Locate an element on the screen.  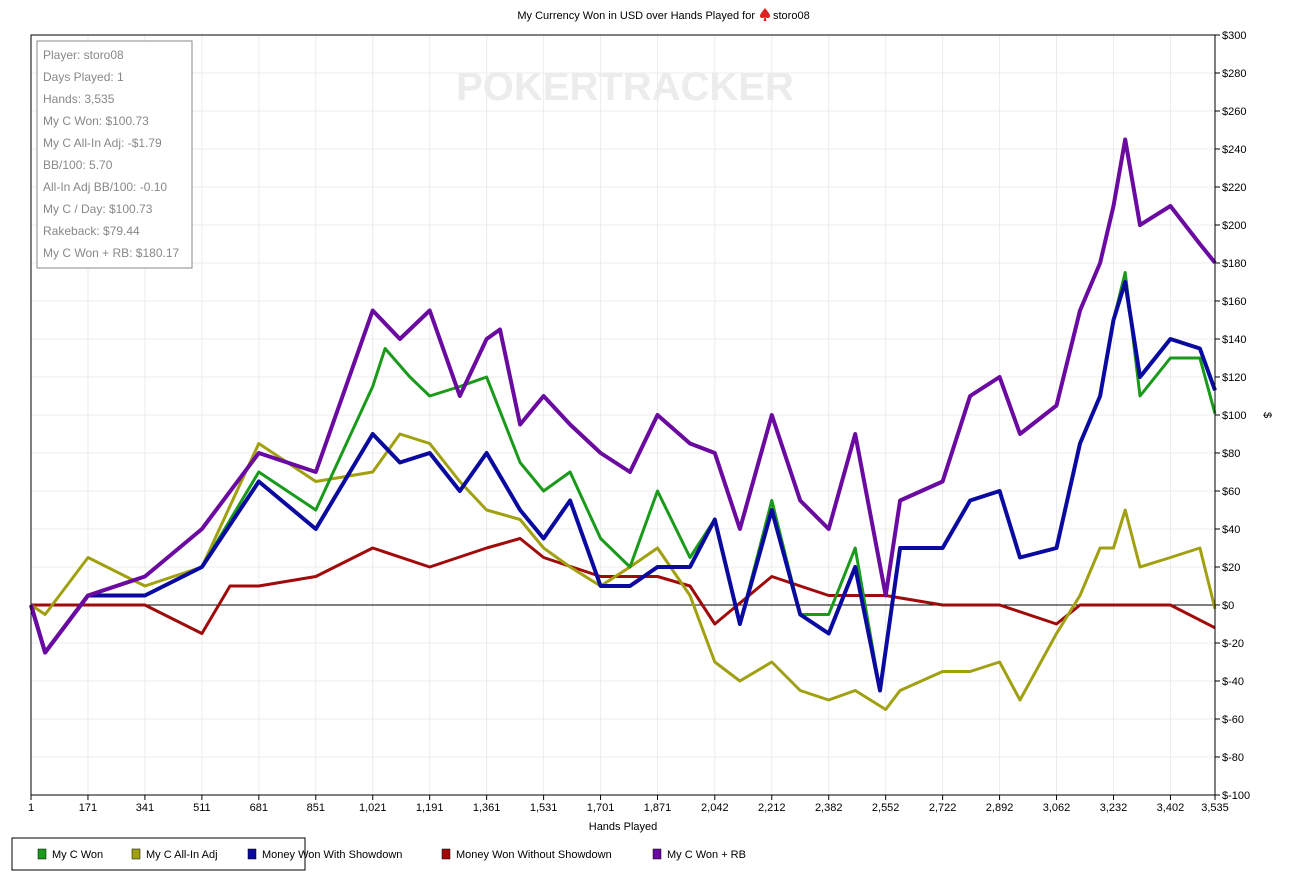
x-axis-label: Hands Played is located at coordinates (623, 827).